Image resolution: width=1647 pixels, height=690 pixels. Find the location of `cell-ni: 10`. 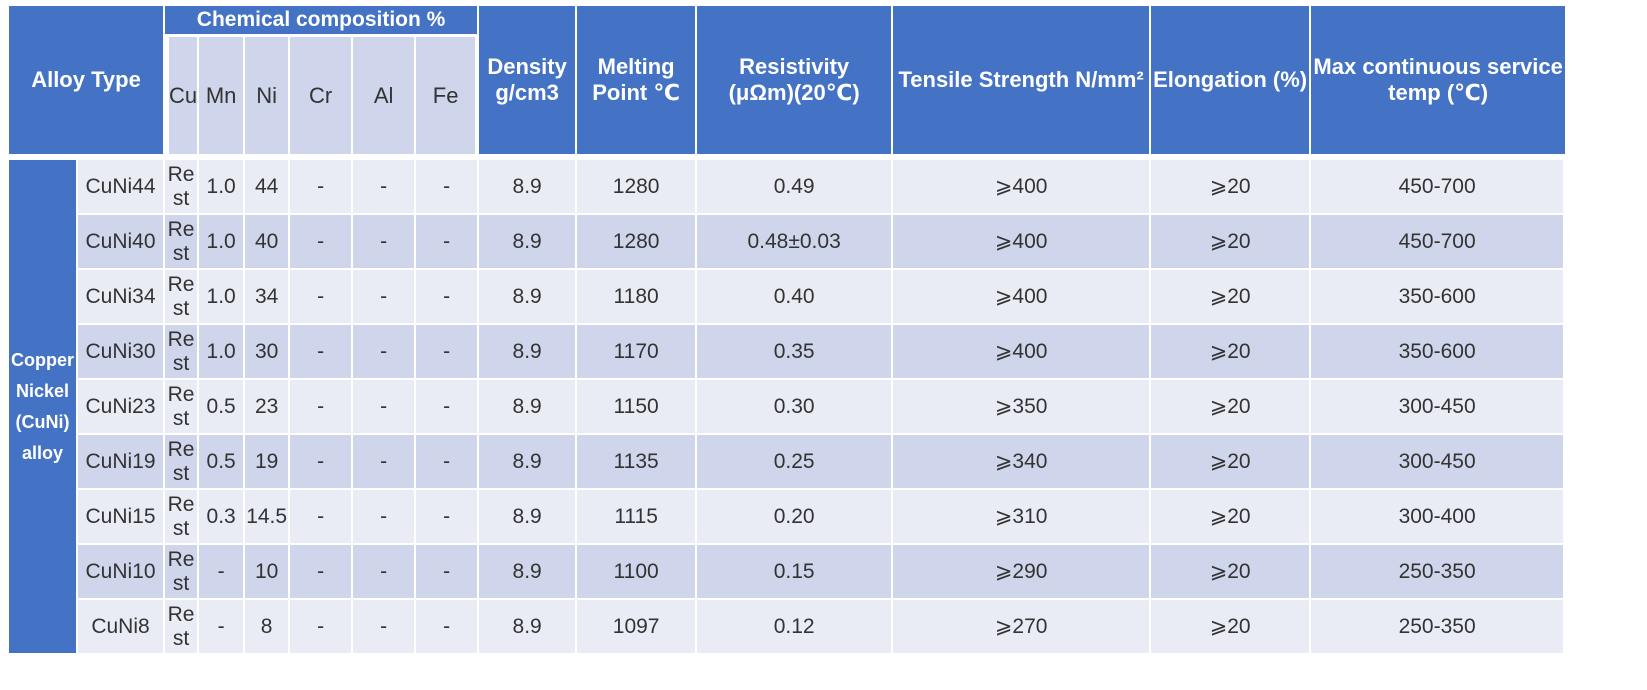

cell-ni: 10 is located at coordinates (268, 572).